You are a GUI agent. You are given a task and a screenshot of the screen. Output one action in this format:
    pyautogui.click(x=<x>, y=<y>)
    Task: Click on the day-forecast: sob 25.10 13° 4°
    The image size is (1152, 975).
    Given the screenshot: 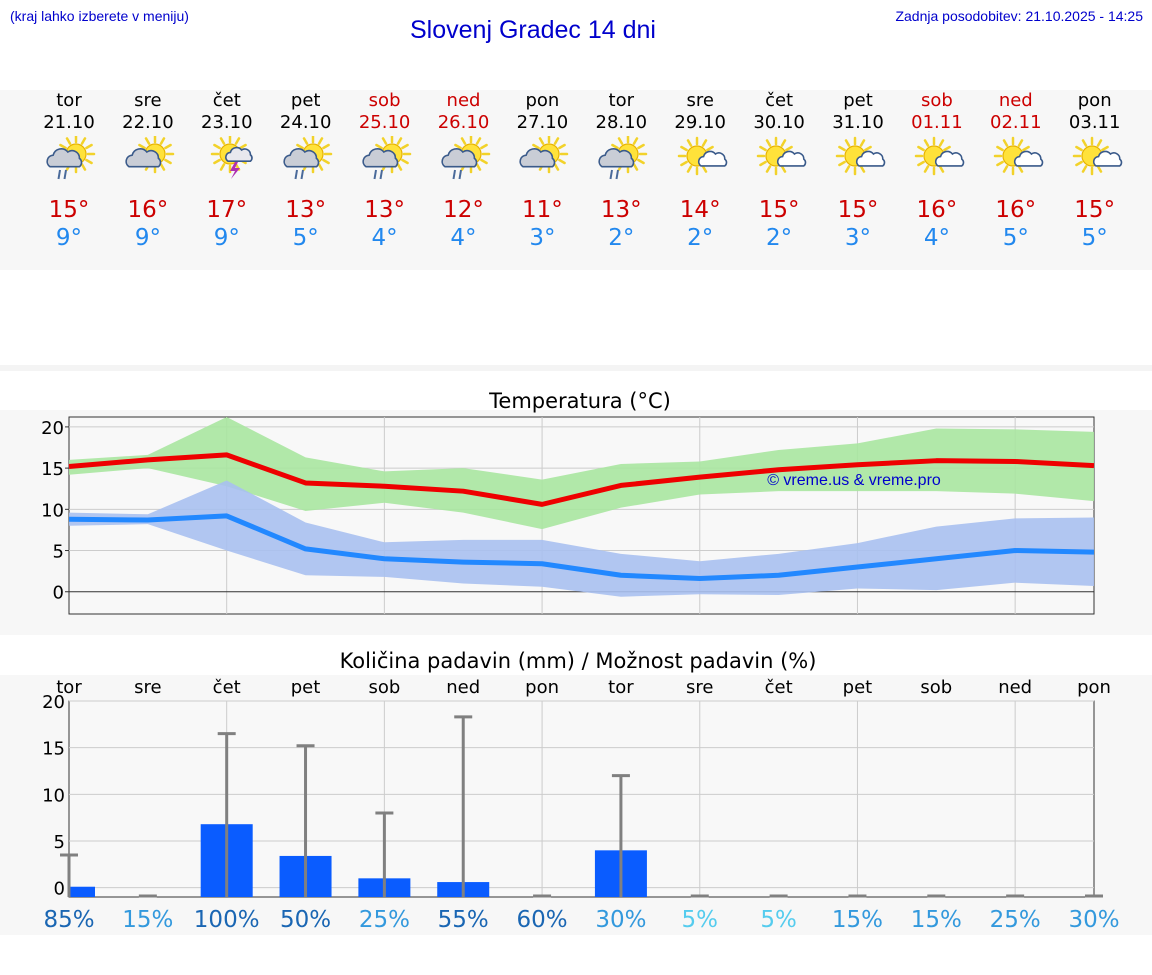 What is the action you would take?
    pyautogui.click(x=385, y=171)
    